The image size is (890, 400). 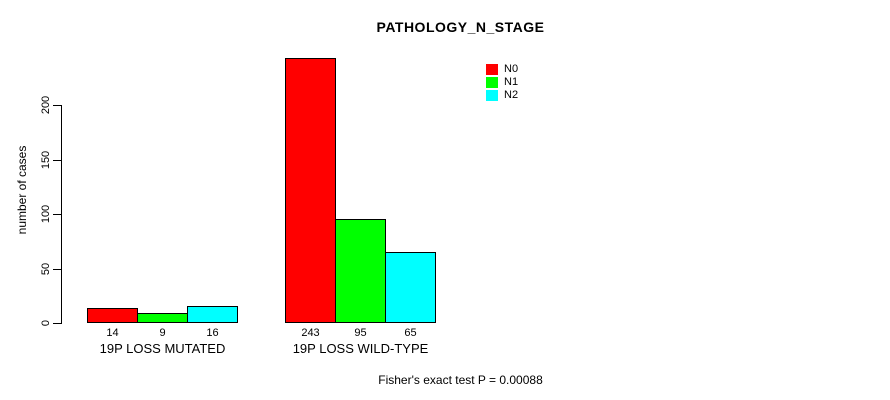 I want to click on bar-n1-group1, so click(x=162, y=318).